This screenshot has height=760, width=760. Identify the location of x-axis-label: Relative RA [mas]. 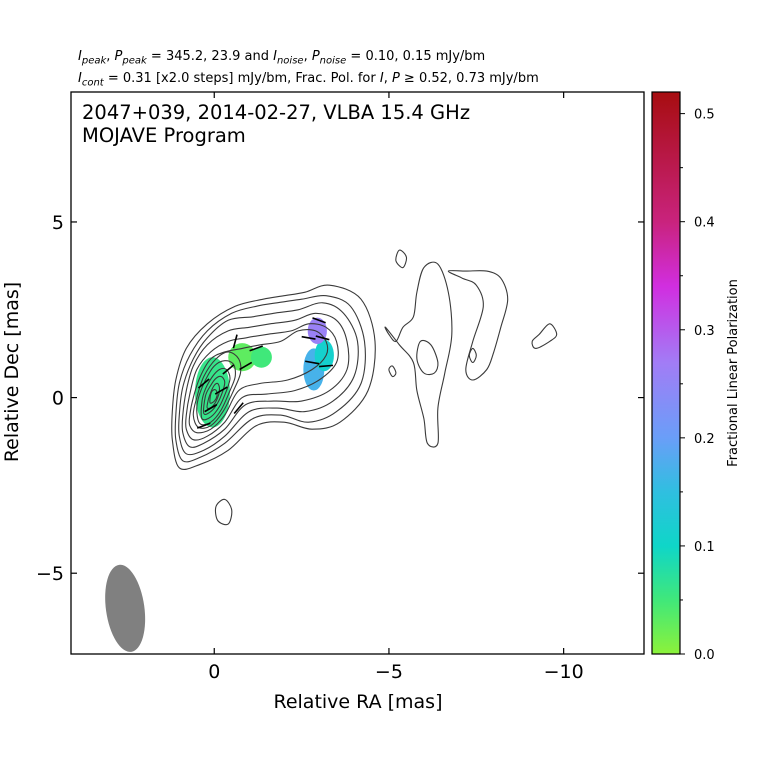
(357, 702).